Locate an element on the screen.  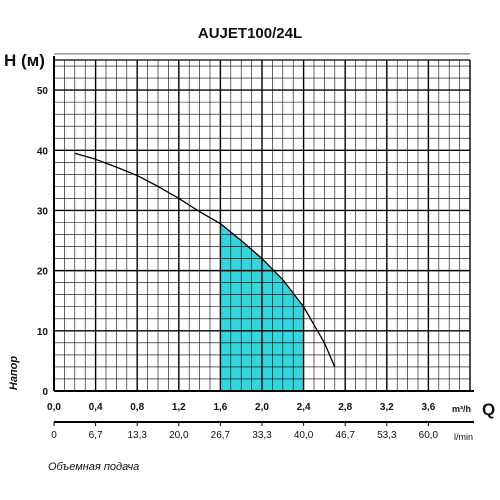
x-tick-label: 1,2 is located at coordinates (179, 407).